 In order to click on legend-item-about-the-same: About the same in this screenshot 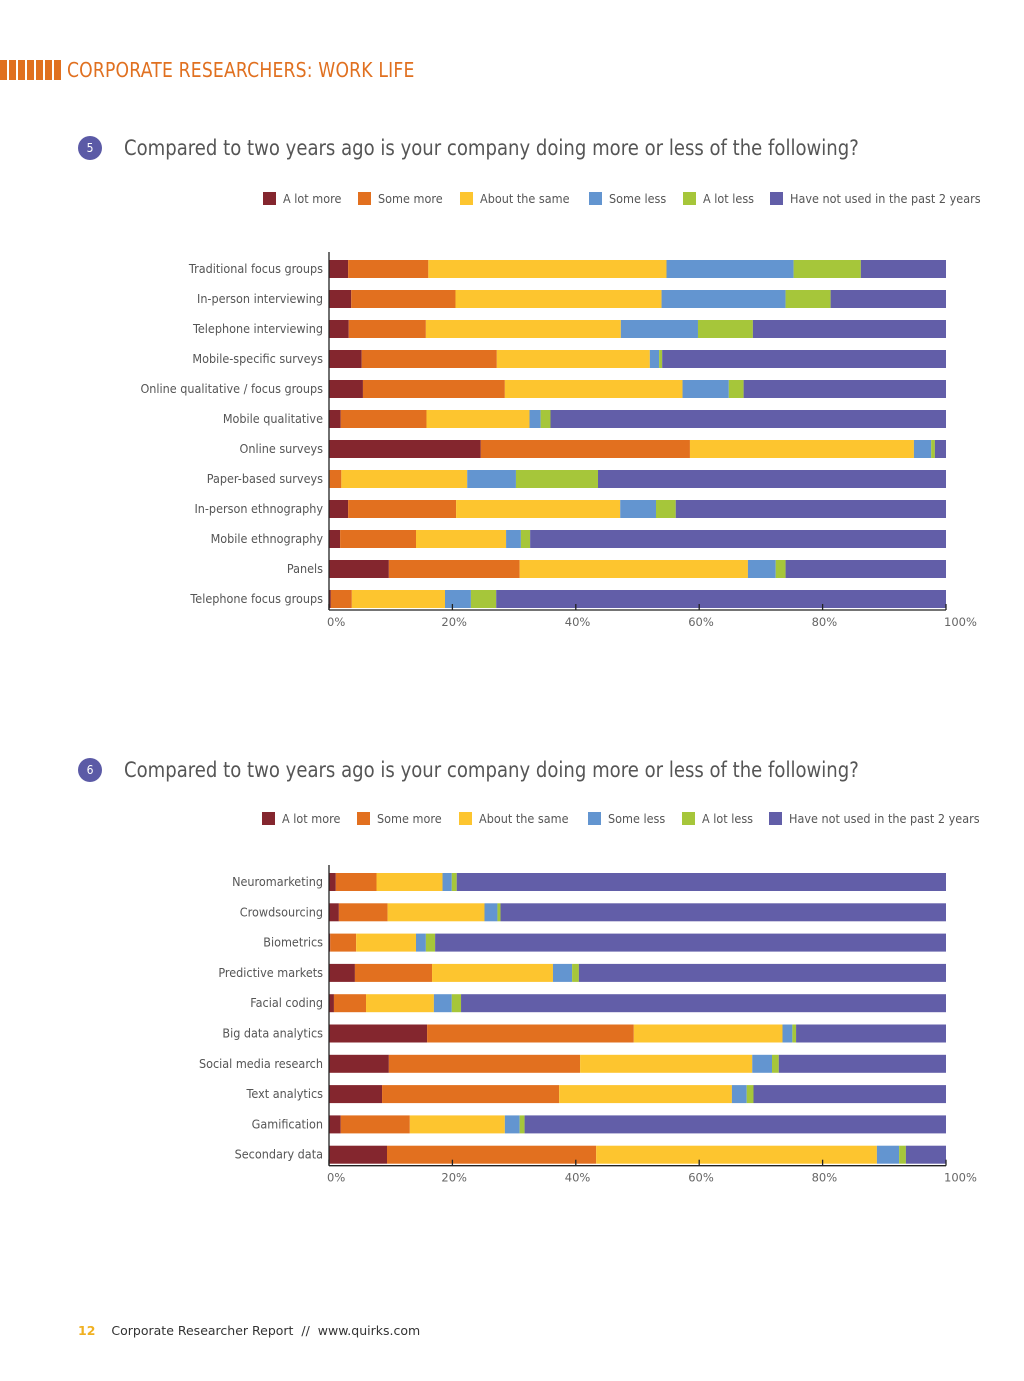, I will do `click(518, 818)`.